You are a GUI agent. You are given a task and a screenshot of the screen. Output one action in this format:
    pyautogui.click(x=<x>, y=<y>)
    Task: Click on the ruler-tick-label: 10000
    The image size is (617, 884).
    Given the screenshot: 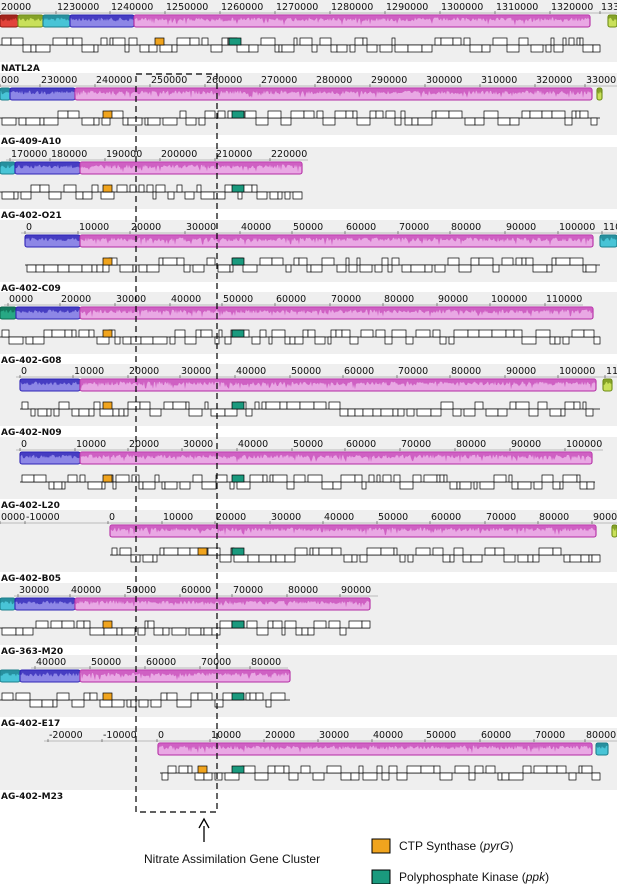 What is the action you would take?
    pyautogui.click(x=89, y=371)
    